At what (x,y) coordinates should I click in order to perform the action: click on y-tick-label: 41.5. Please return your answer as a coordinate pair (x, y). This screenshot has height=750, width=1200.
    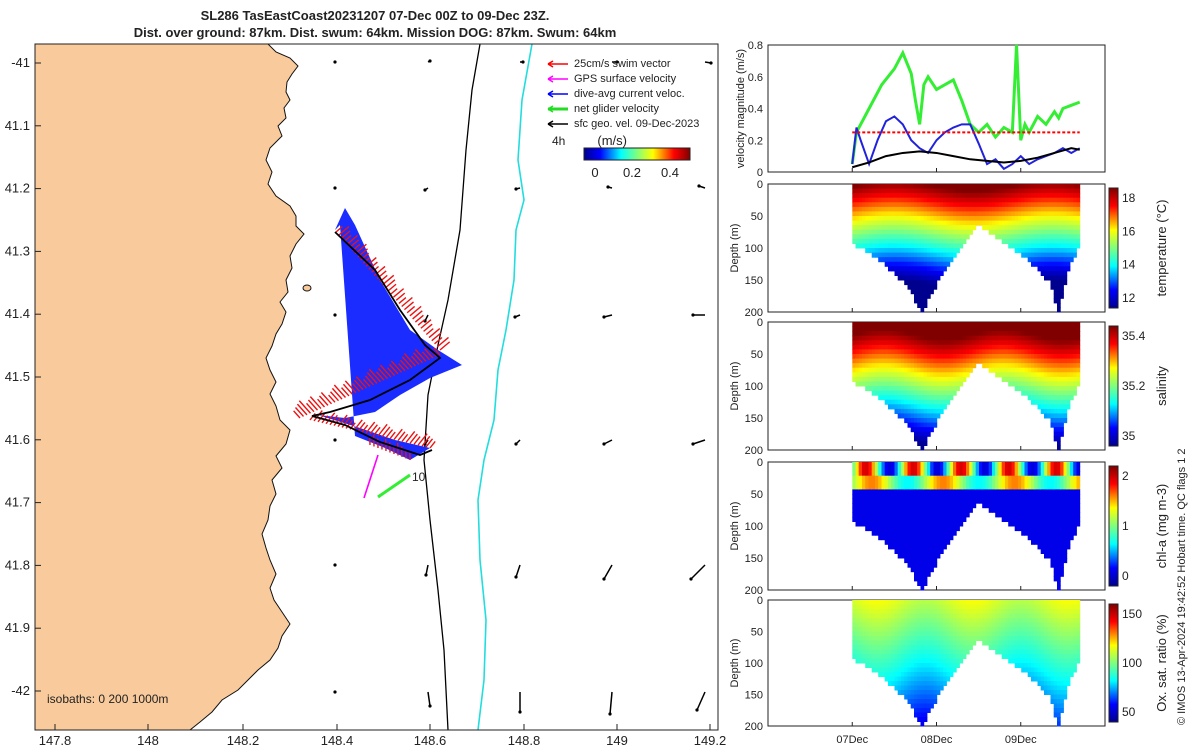
    Looking at the image, I should click on (17, 376).